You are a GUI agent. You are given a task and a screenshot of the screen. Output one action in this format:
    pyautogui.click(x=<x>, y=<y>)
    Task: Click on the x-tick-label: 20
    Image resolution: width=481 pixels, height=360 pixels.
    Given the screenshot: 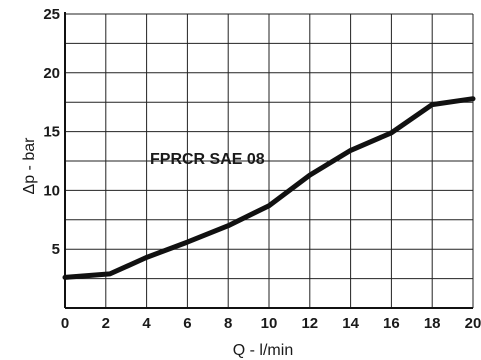 What is the action you would take?
    pyautogui.click(x=473, y=323)
    